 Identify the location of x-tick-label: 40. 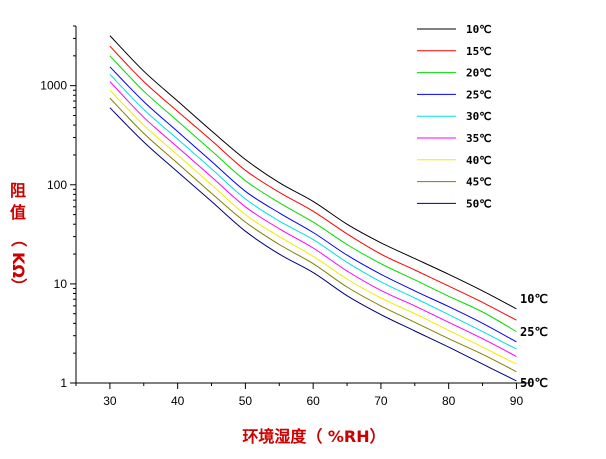
(178, 401).